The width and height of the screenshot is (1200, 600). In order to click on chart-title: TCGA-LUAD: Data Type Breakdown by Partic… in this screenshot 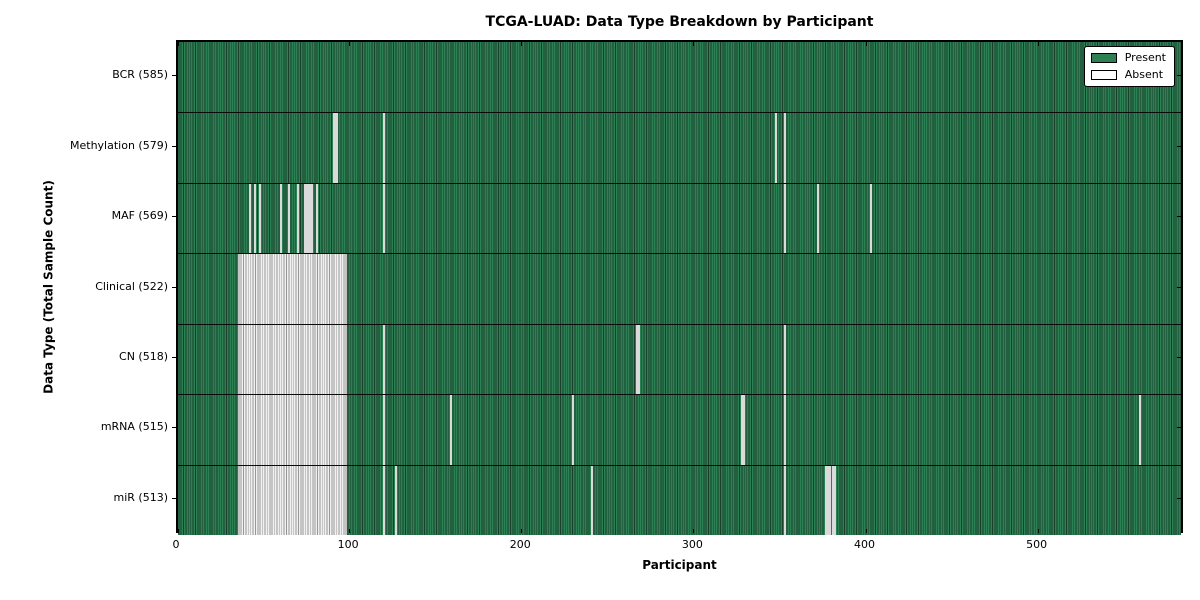, I will do `click(679, 22)`.